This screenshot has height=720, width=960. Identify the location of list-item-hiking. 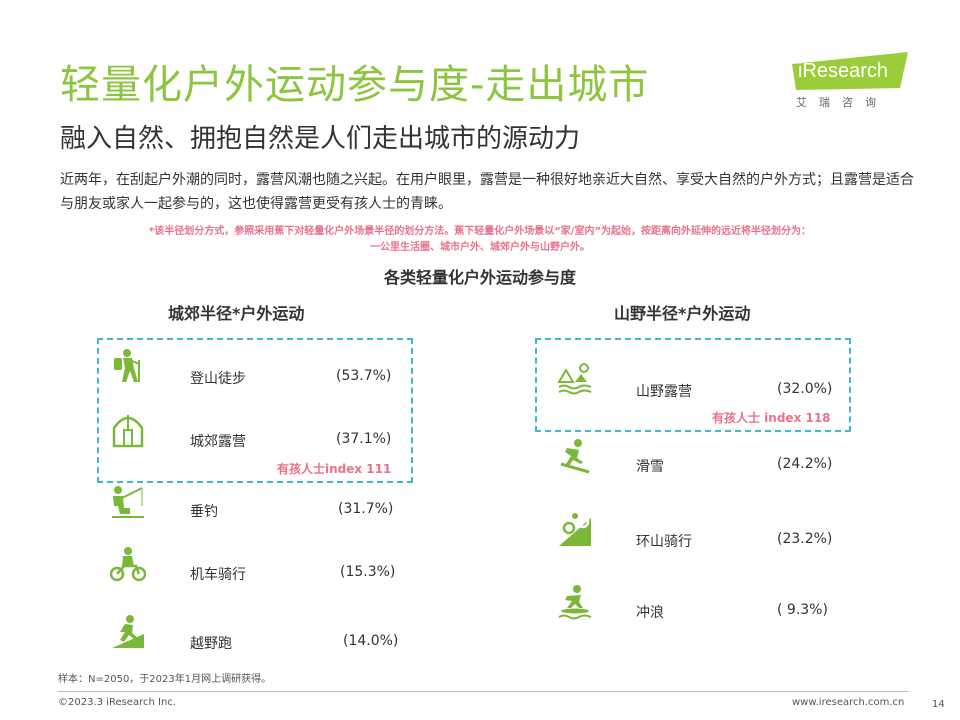
(128, 368).